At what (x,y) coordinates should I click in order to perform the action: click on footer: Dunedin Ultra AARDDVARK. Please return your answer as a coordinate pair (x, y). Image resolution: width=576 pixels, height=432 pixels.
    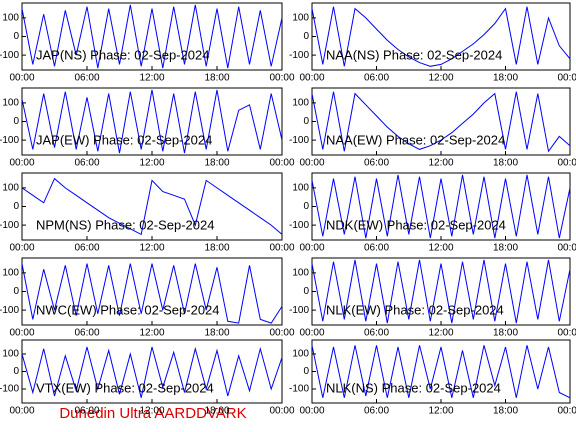
    Looking at the image, I should click on (152, 413).